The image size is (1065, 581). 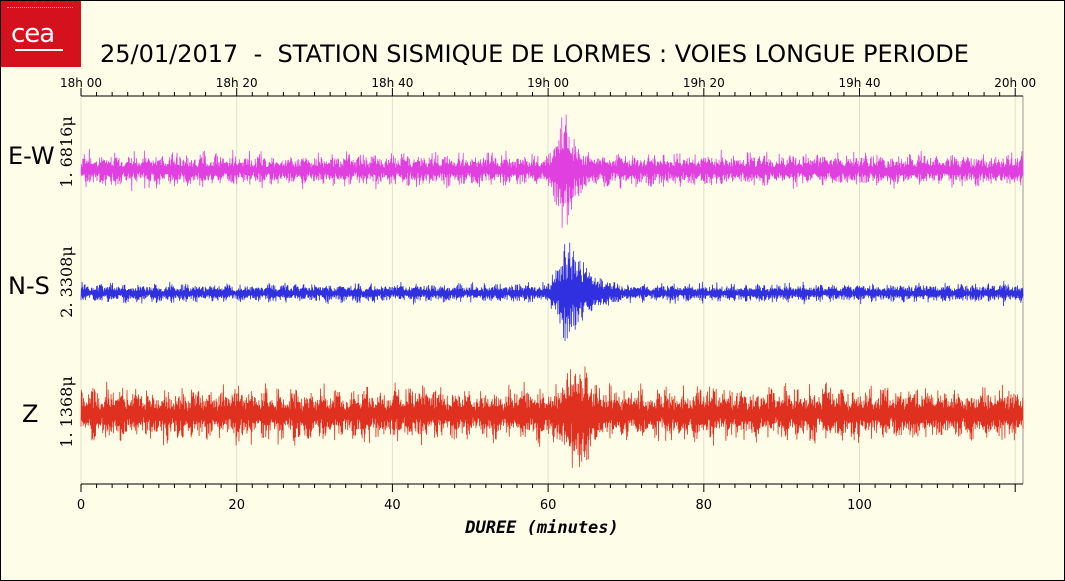 What do you see at coordinates (392, 505) in the screenshot?
I see `x-tick-label: 40` at bounding box center [392, 505].